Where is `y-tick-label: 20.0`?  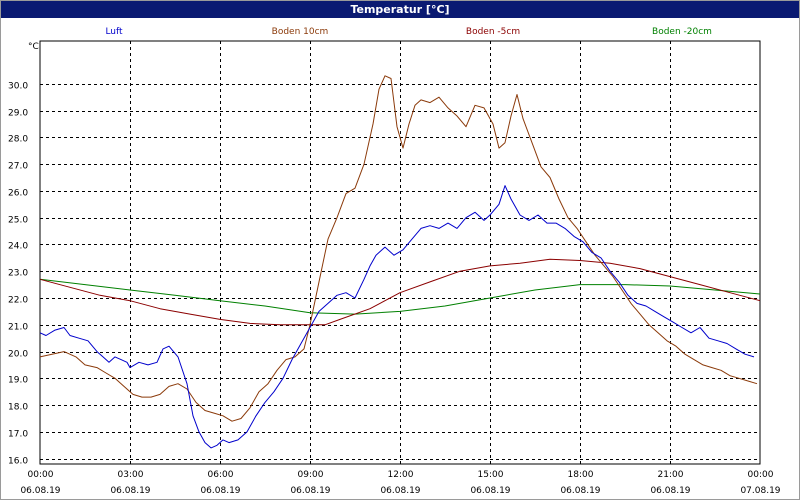 y-tick-label: 20.0 is located at coordinates (18, 355).